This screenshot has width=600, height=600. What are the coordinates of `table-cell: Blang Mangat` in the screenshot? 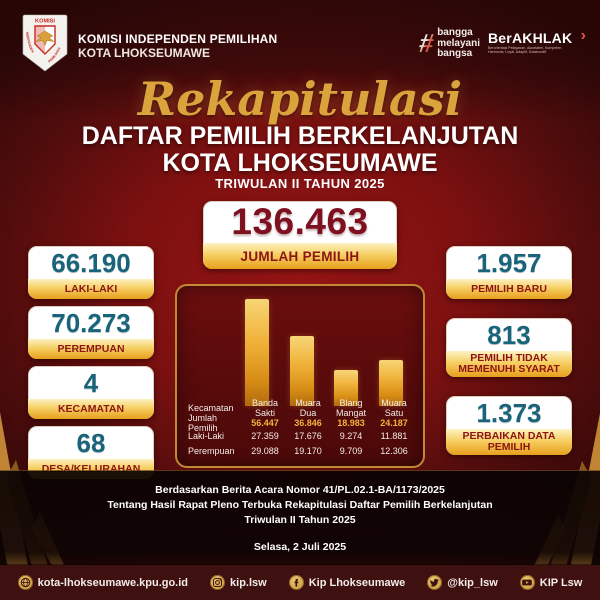 It's located at (351, 408).